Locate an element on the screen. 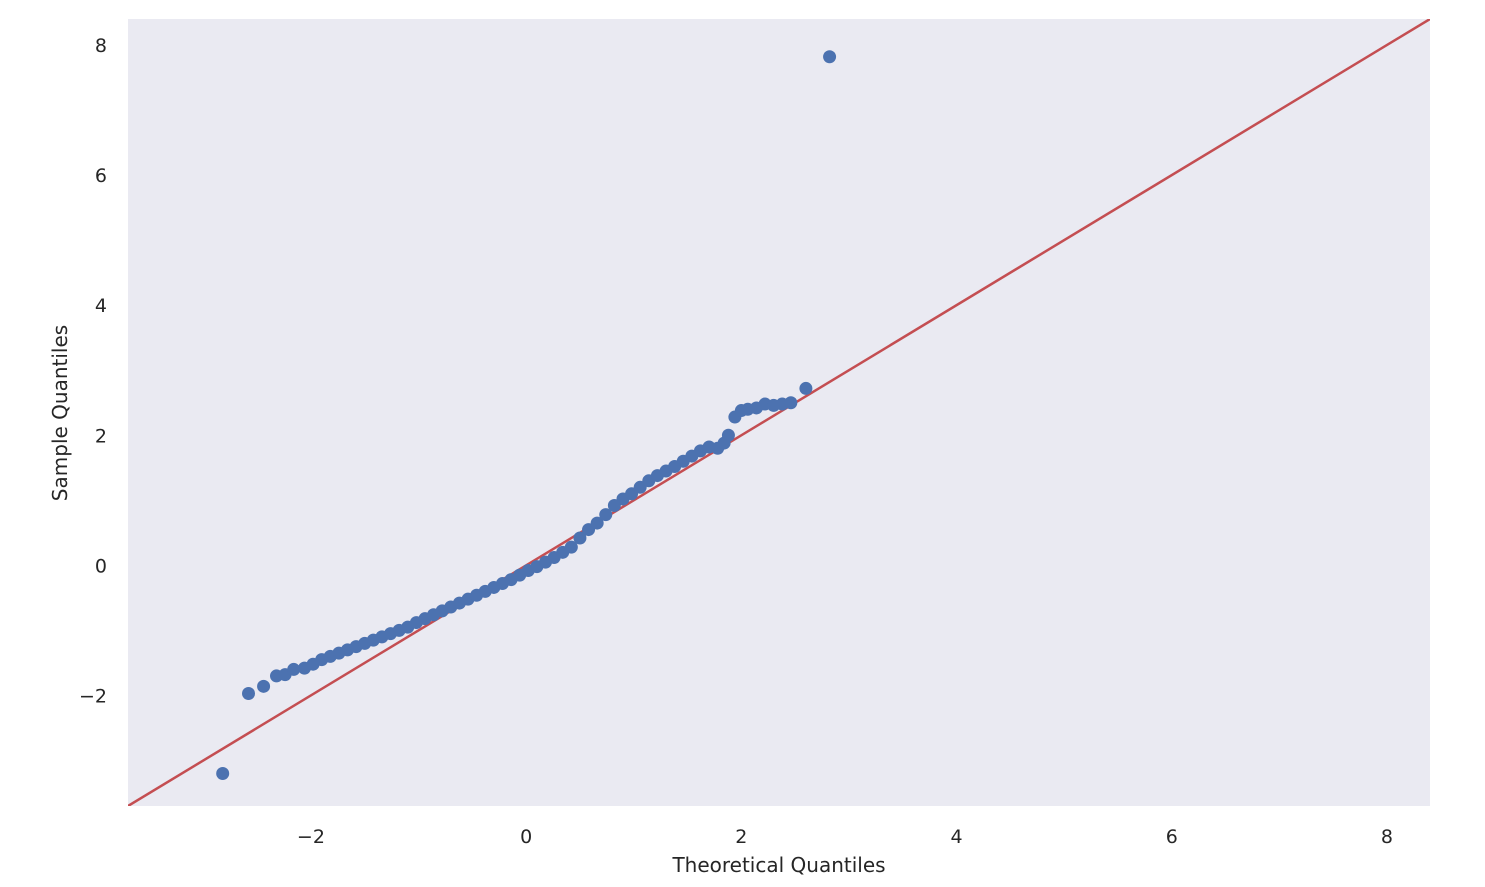  x-axis-label: Theoretical Quantiles is located at coordinates (778, 865).